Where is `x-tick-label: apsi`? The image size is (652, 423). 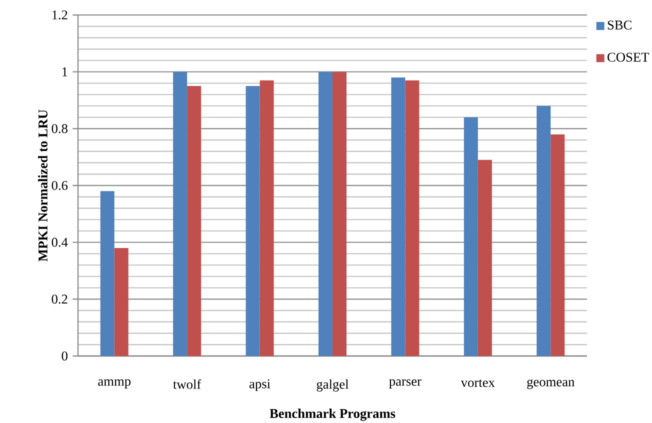 x-tick-label: apsi is located at coordinates (260, 385).